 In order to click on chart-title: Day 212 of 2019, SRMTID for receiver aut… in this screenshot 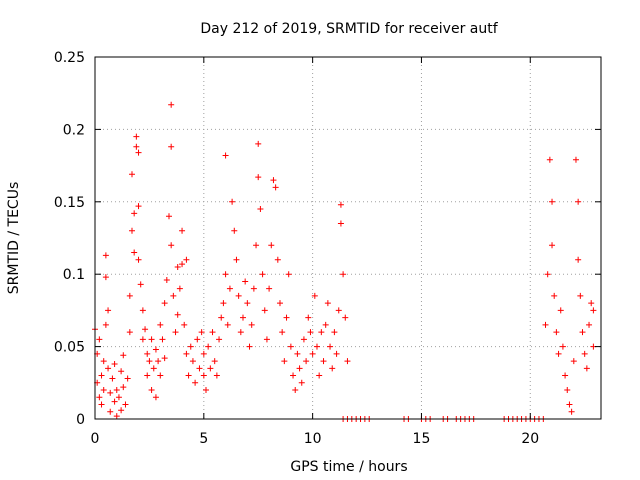, I will do `click(349, 29)`.